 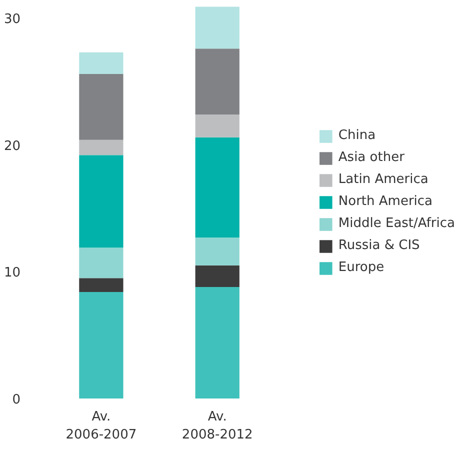 I want to click on y-tick-label: 30, so click(x=12, y=20).